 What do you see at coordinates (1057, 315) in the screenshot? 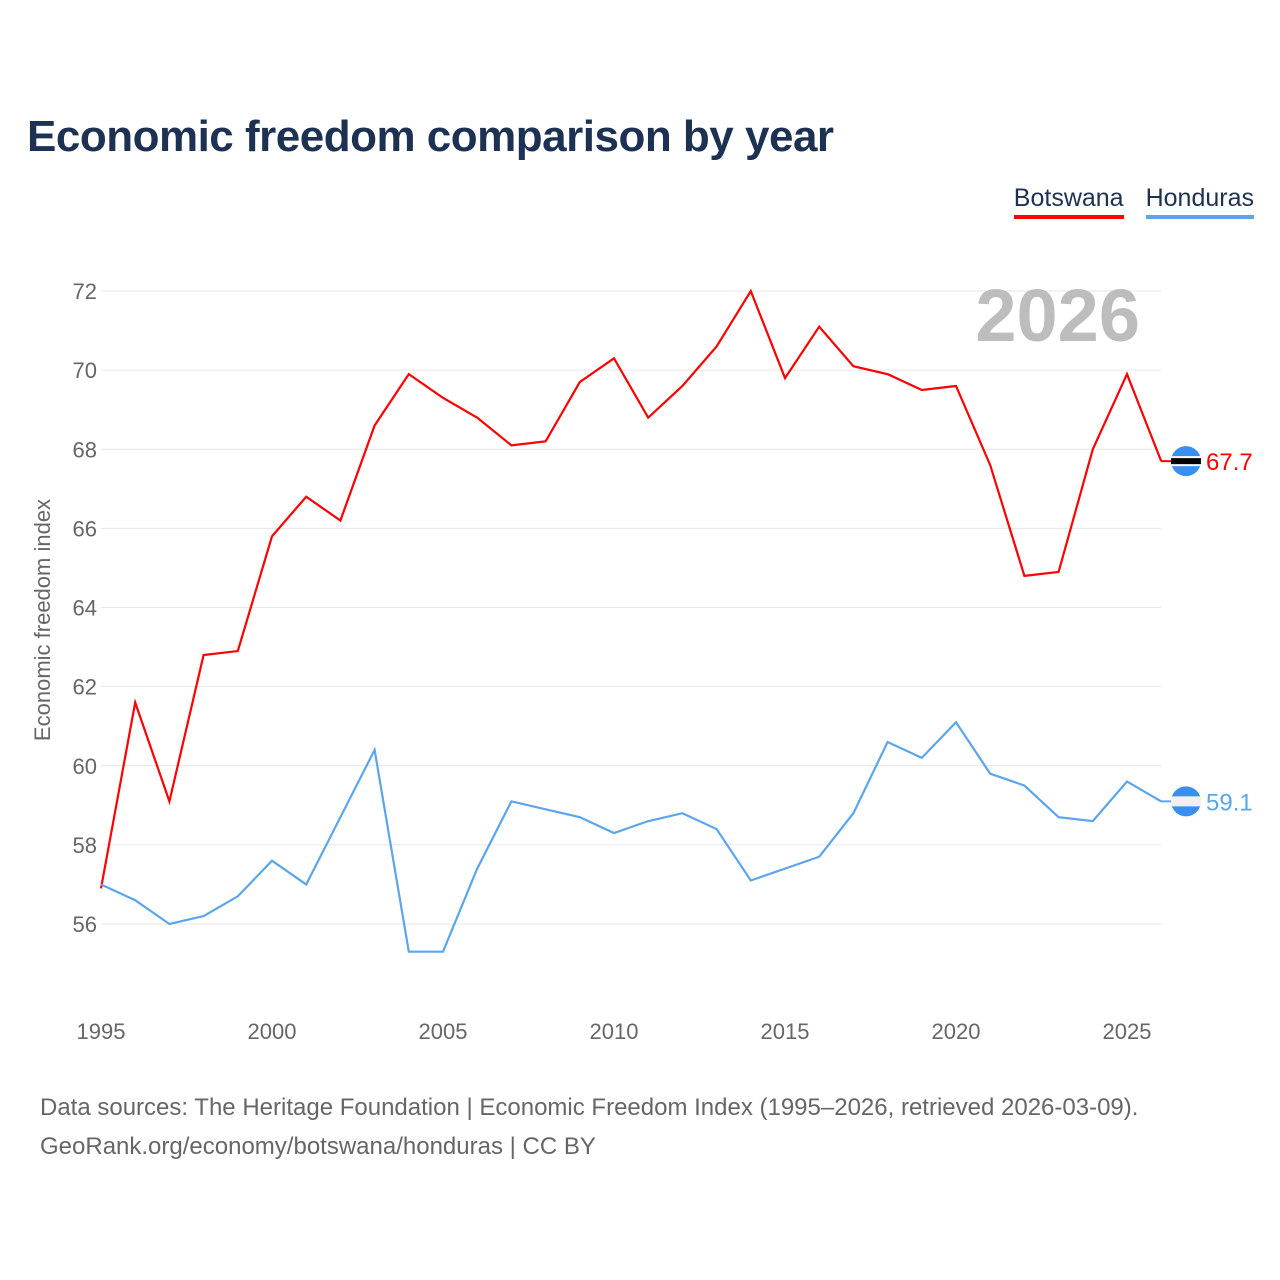
I see `year-watermark: 2026` at bounding box center [1057, 315].